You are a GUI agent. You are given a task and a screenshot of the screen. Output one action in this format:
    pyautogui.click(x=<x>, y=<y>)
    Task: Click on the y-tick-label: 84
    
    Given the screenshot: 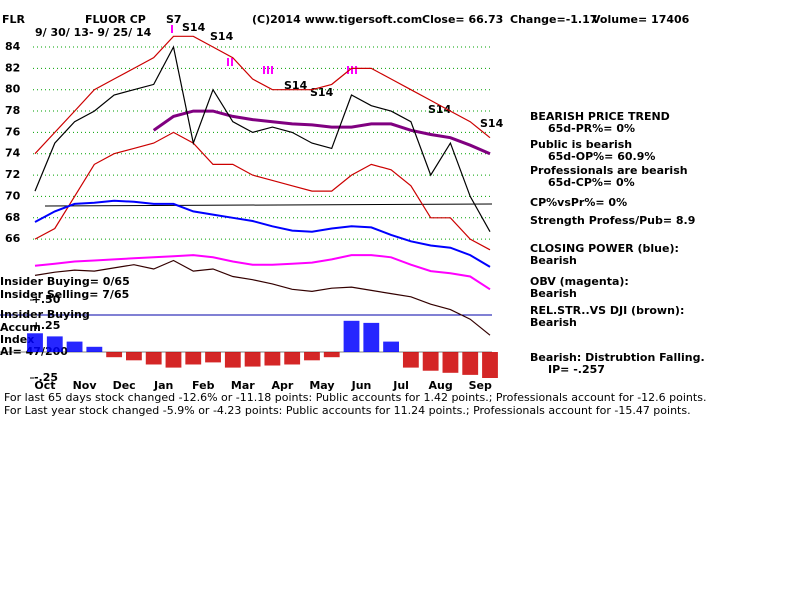 What is the action you would take?
    pyautogui.click(x=13, y=46)
    